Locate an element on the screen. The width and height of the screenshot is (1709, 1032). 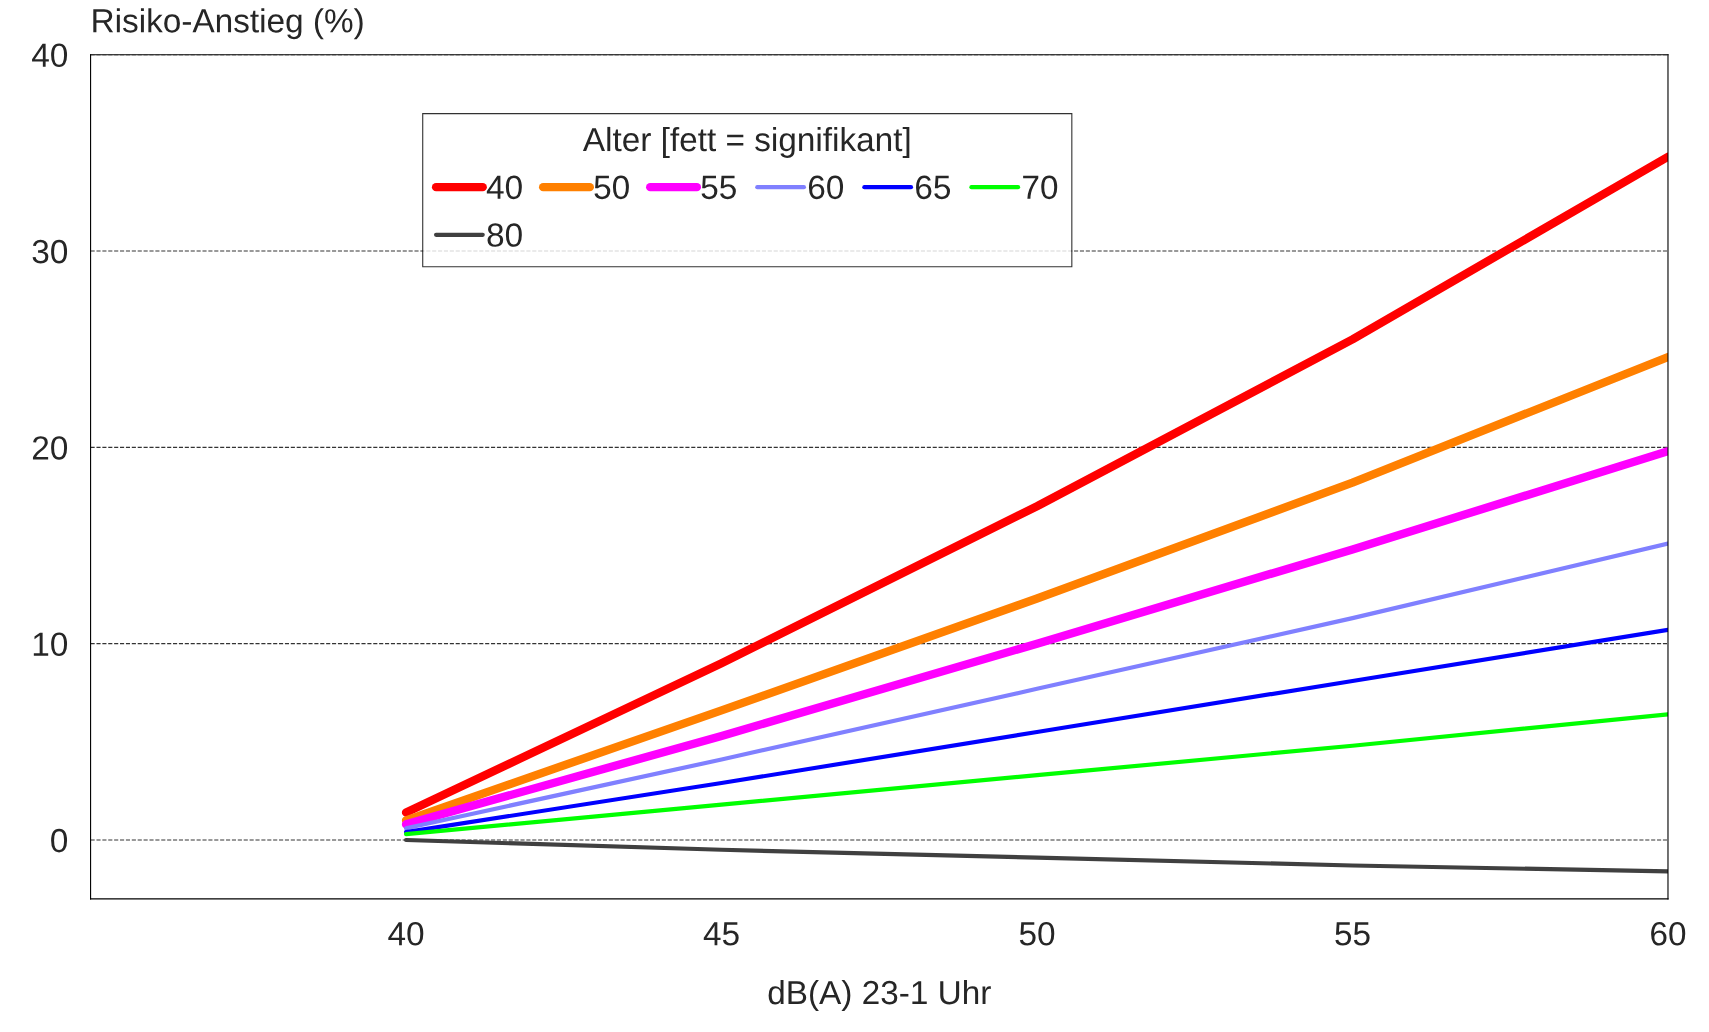
x-tick-label: 50 is located at coordinates (1037, 933).